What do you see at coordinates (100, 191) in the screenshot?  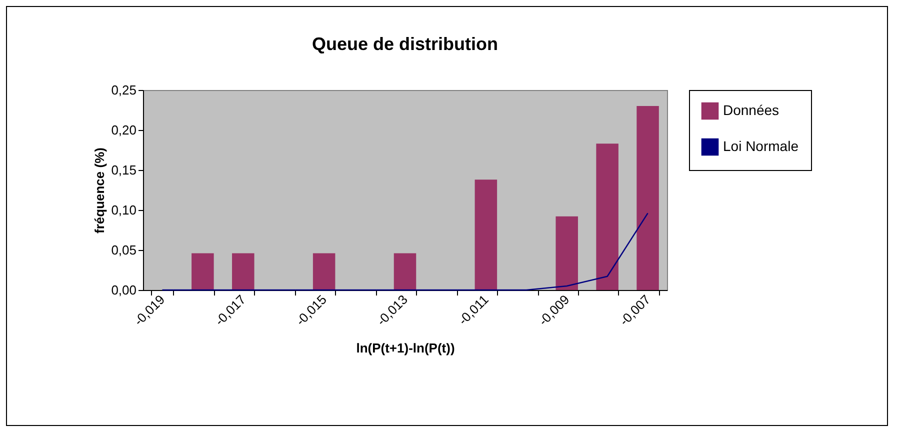 I see `y-axis-title: fréquence (%)` at bounding box center [100, 191].